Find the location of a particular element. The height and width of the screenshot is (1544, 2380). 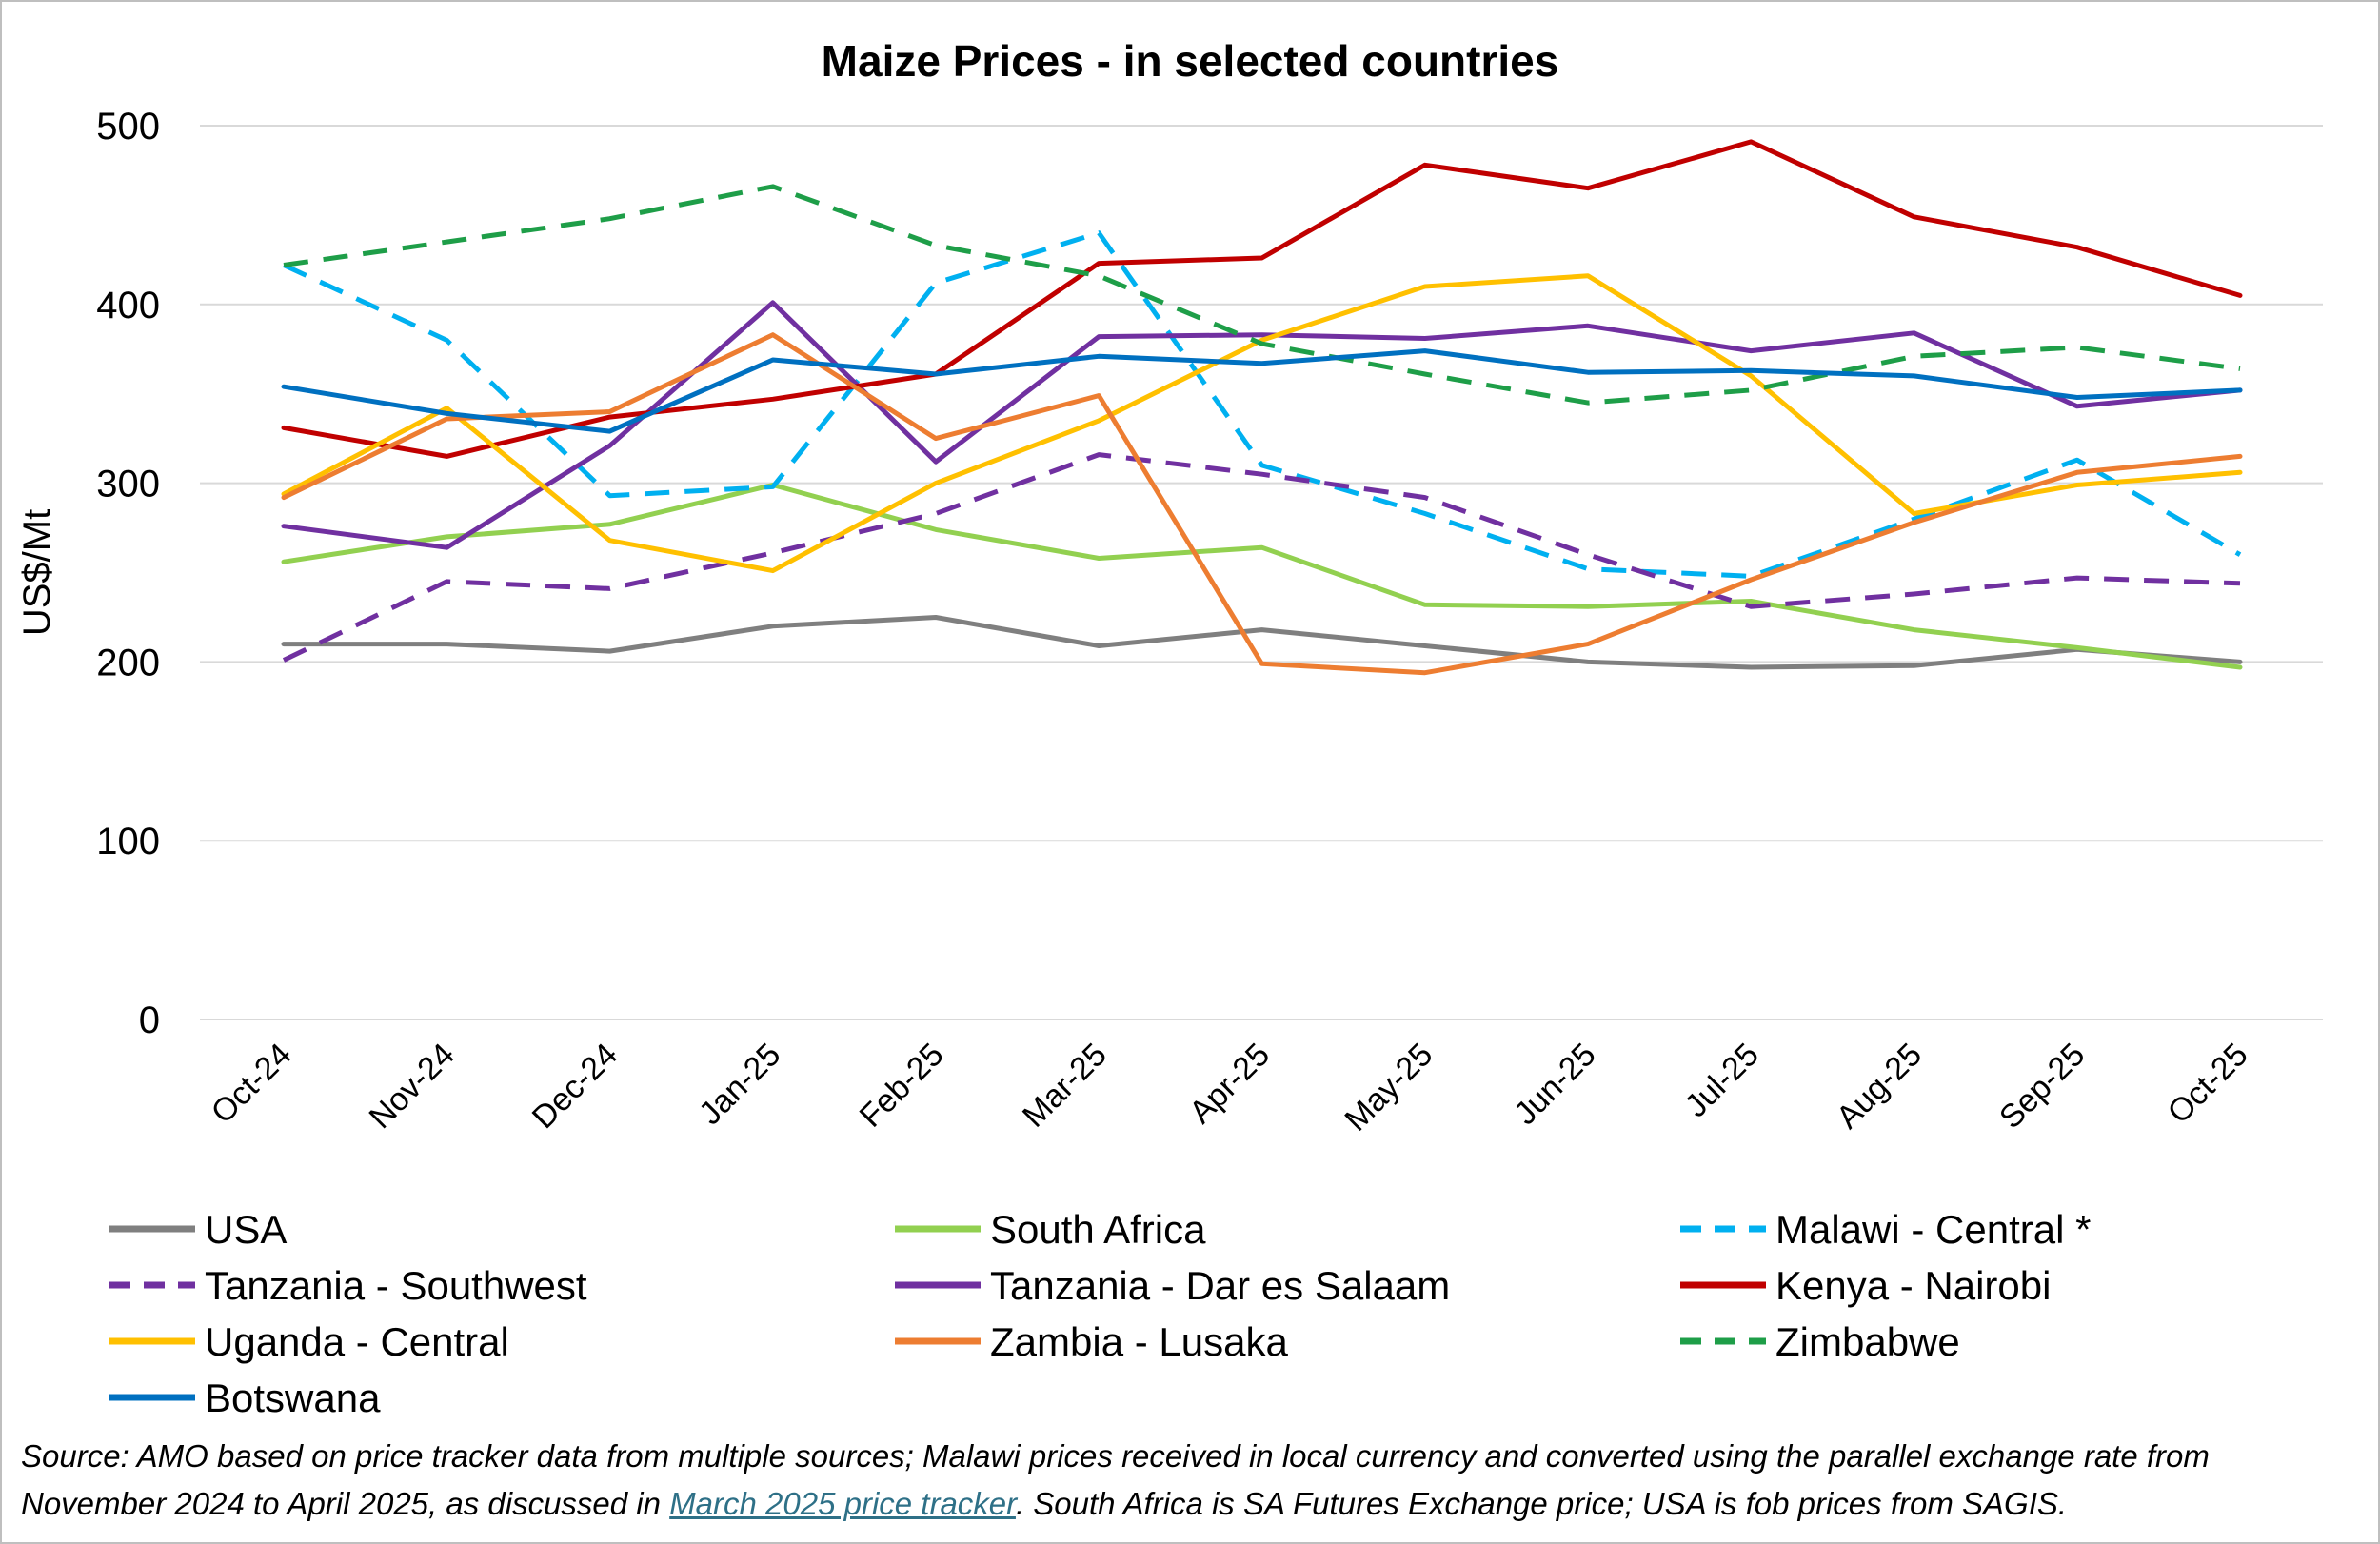

x-tick-label: Jan-25 is located at coordinates (739, 1084).